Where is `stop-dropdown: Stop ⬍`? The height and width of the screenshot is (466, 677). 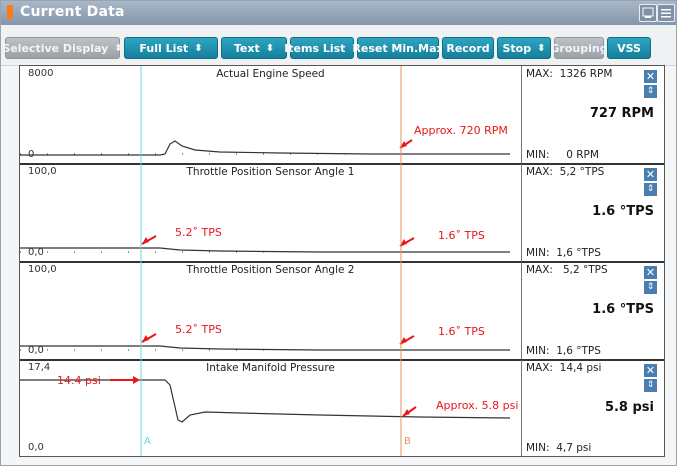
stop-dropdown: Stop ⬍ is located at coordinates (524, 48).